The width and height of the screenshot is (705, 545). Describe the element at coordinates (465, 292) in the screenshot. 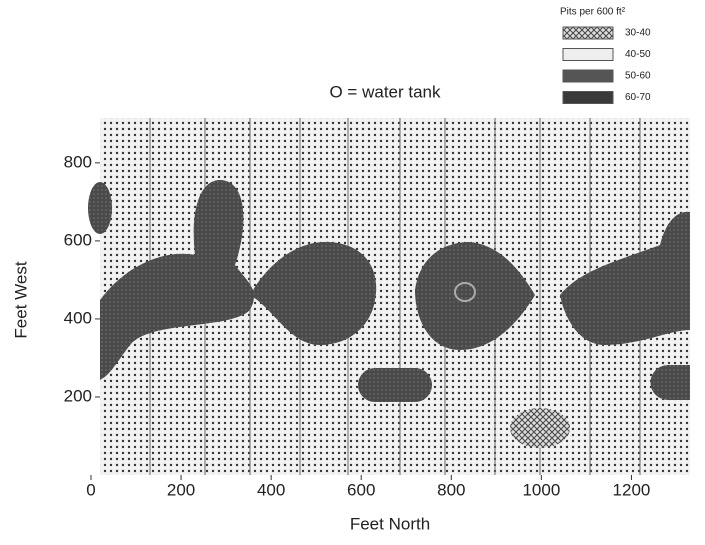

I see `water-tank` at that location.